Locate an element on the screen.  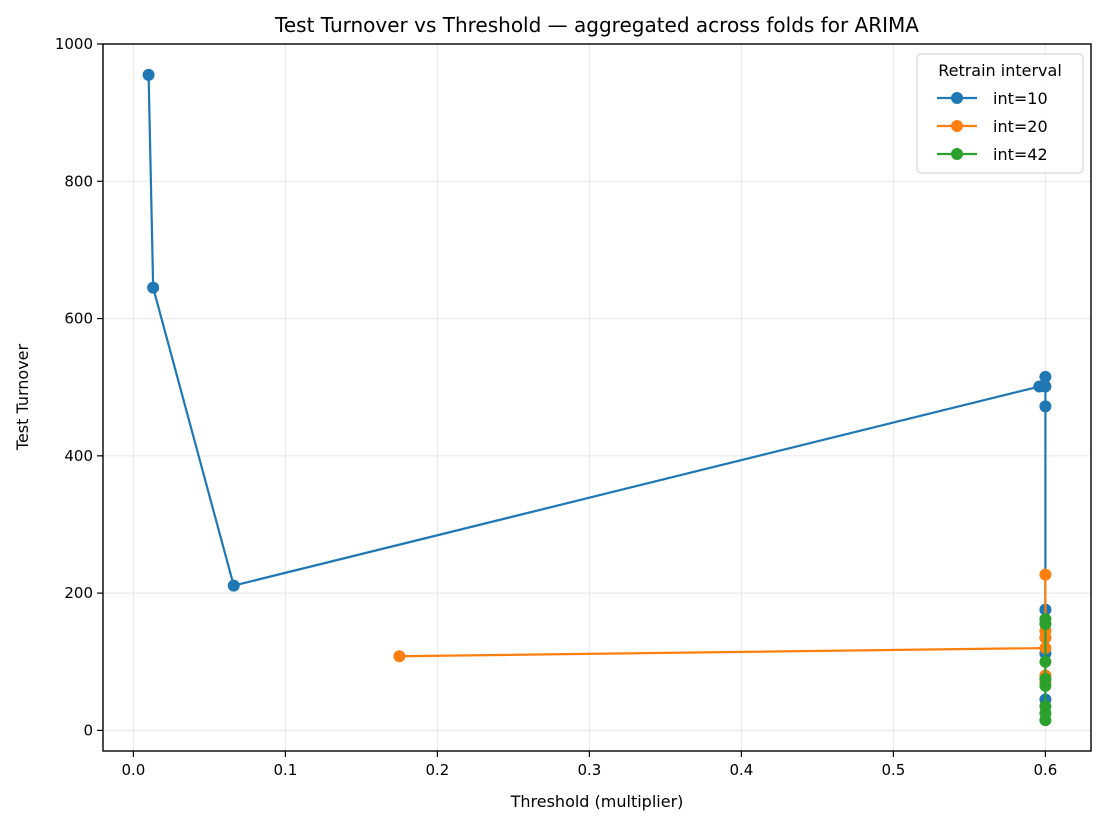
legend-entry: int=10 is located at coordinates (992, 98).